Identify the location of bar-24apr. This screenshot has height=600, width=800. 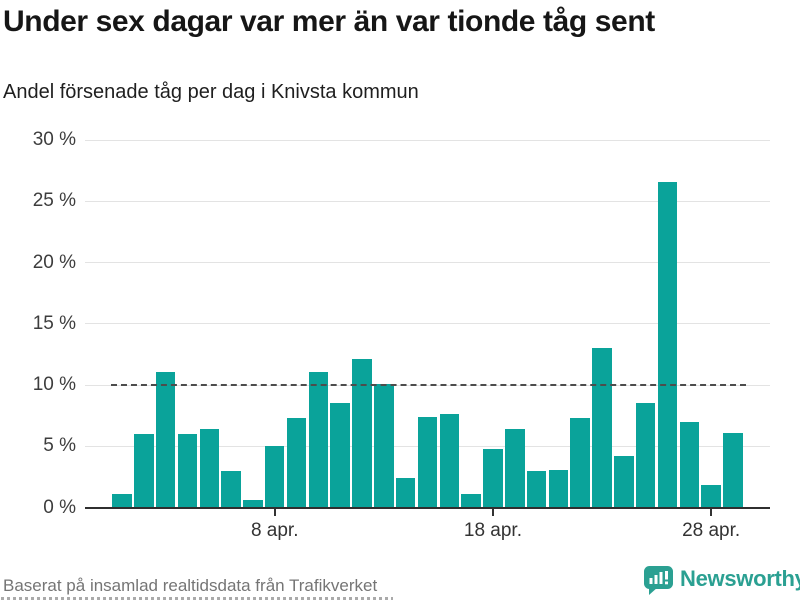
(624, 482).